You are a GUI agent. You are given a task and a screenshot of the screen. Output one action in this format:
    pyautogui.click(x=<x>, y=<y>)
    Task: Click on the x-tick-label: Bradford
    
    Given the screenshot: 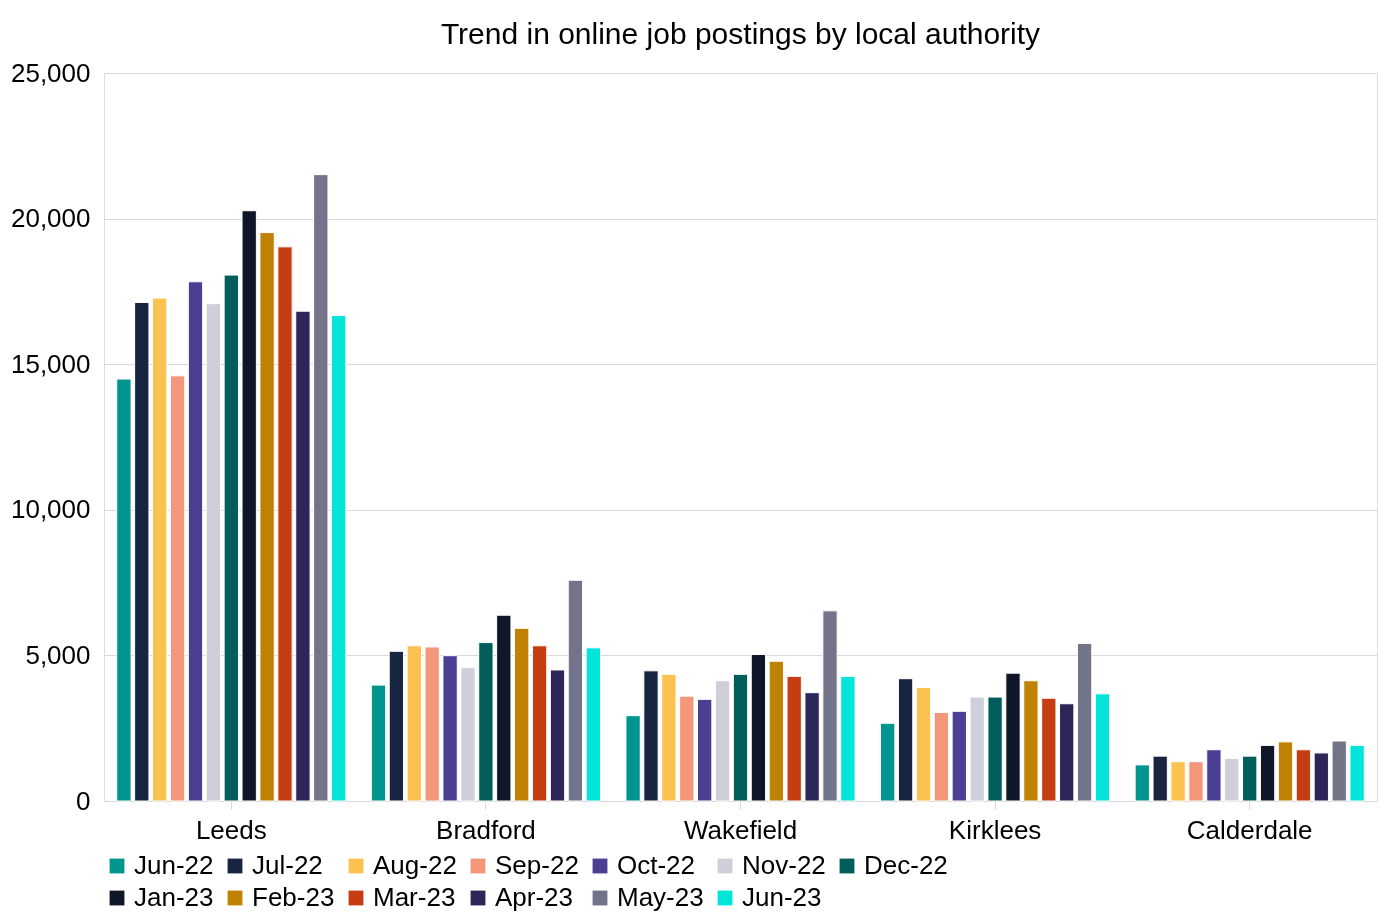 What is the action you would take?
    pyautogui.click(x=486, y=829)
    